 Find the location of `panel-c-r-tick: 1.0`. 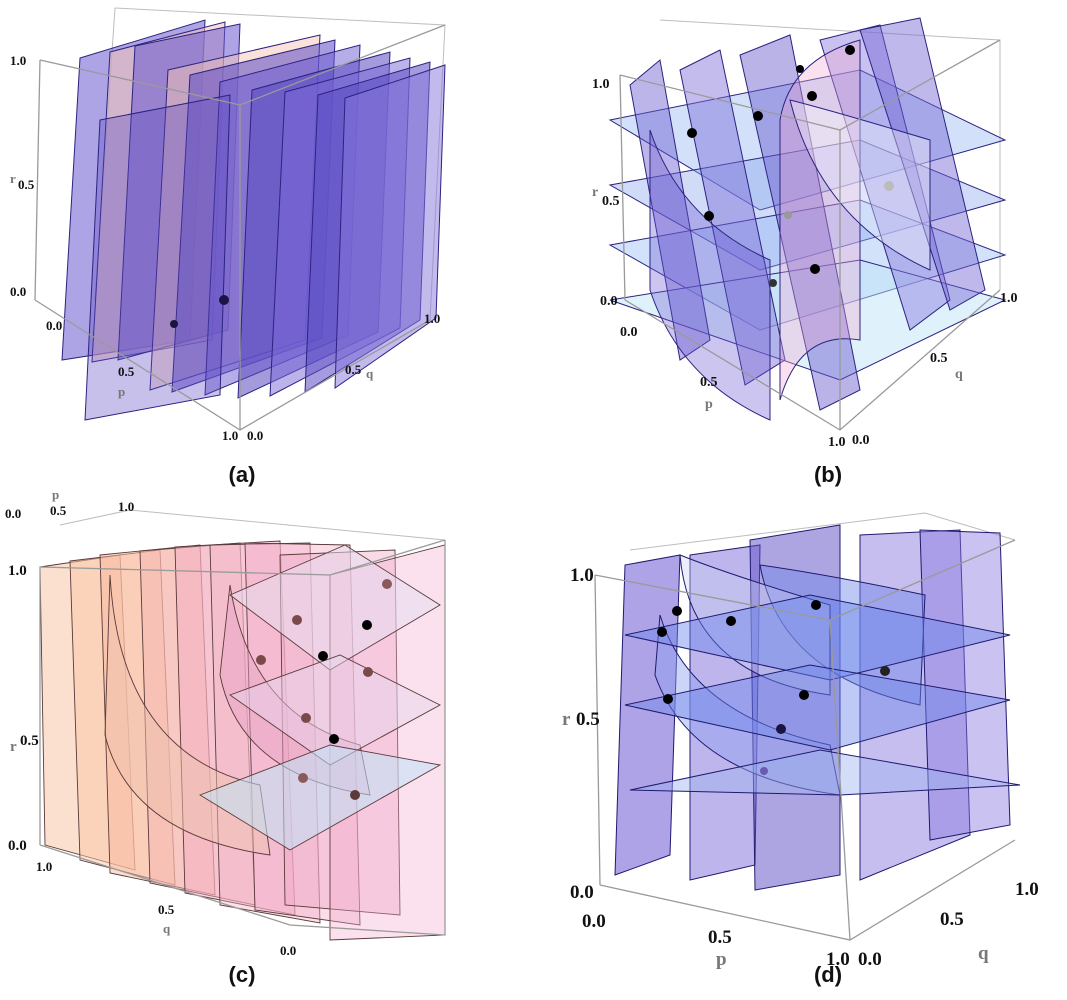

panel-c-r-tick: 1.0 is located at coordinates (17, 571).